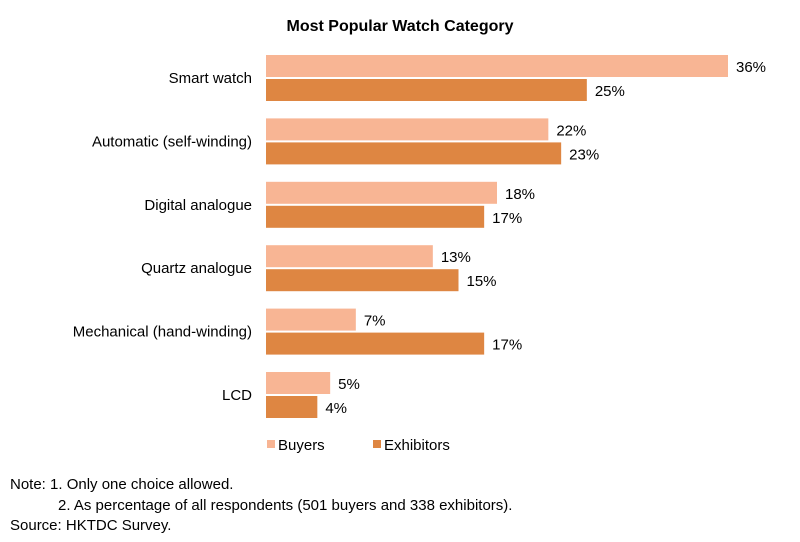  I want to click on legend-label: Exhibitors, so click(417, 445).